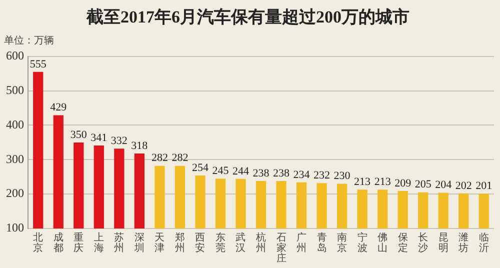  Describe the element at coordinates (38, 64) in the screenshot. I see `data-label: 555` at that location.